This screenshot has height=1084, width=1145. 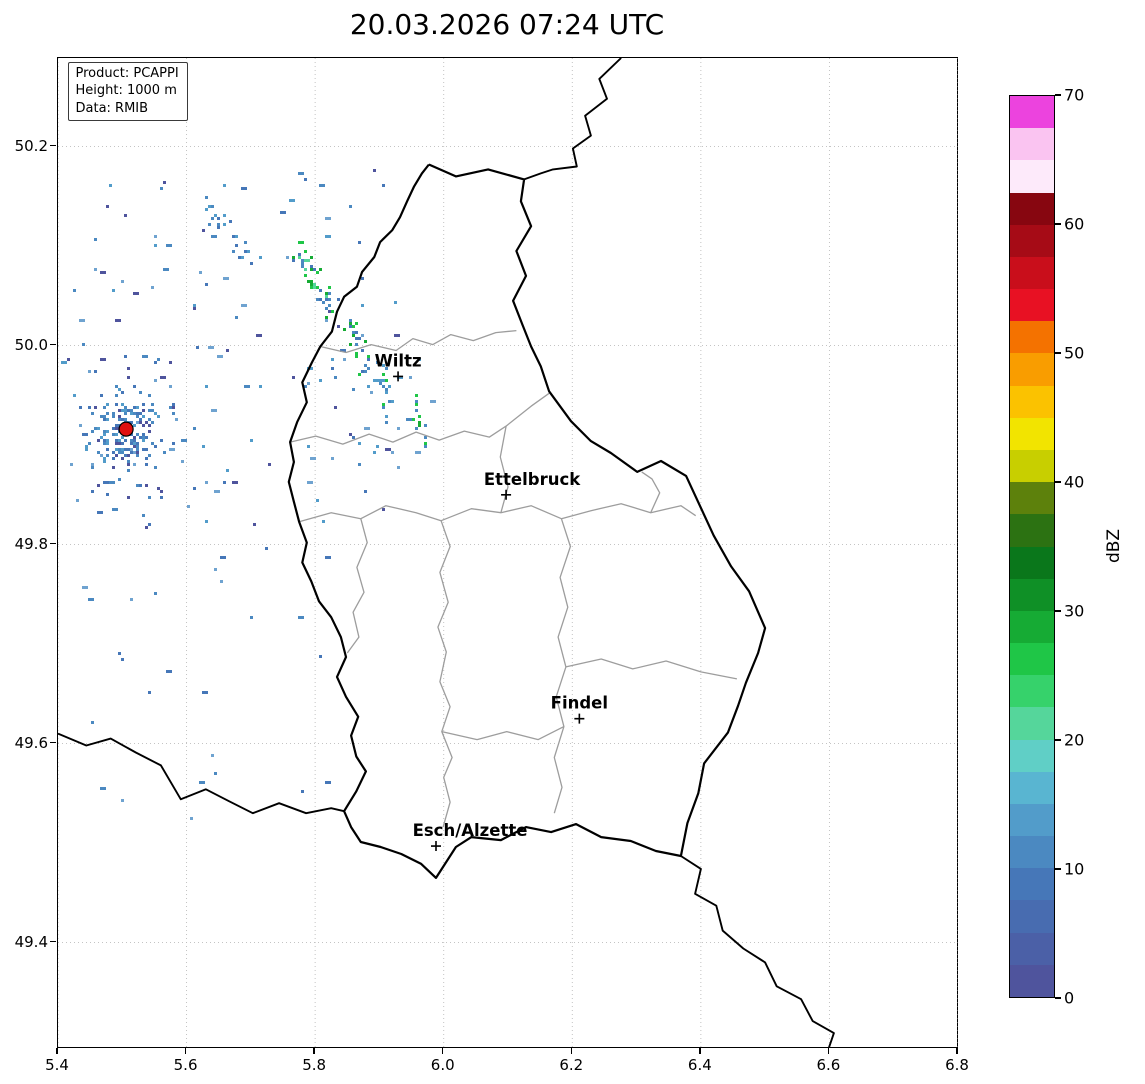 I want to click on colorbar-tick-label: 50, so click(x=1074, y=353).